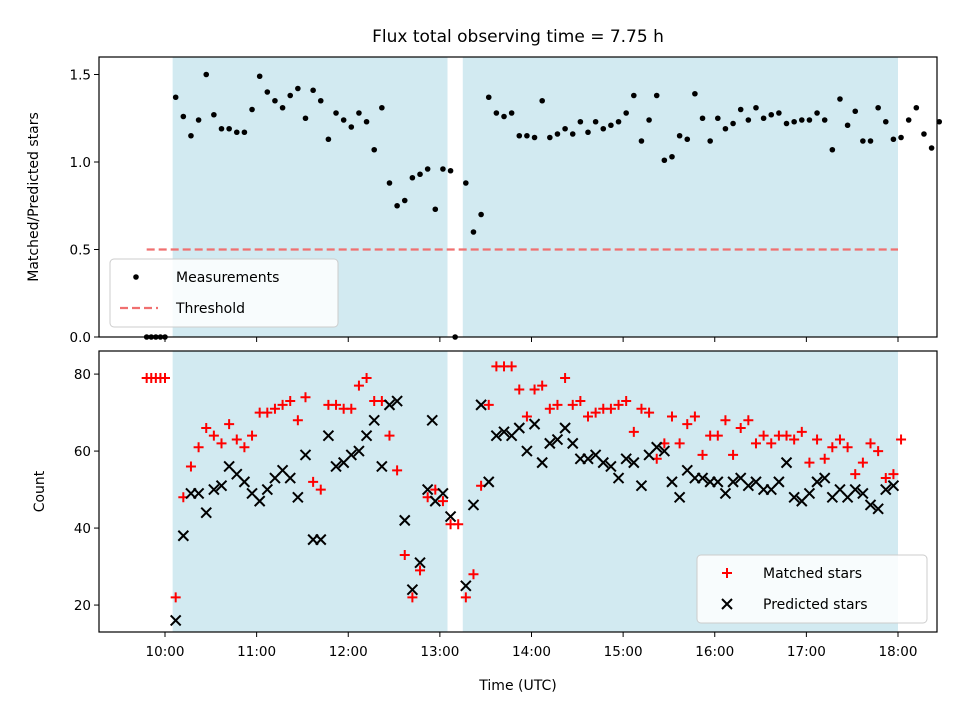  Describe the element at coordinates (210, 309) in the screenshot. I see `legend-label: Threshold` at that location.